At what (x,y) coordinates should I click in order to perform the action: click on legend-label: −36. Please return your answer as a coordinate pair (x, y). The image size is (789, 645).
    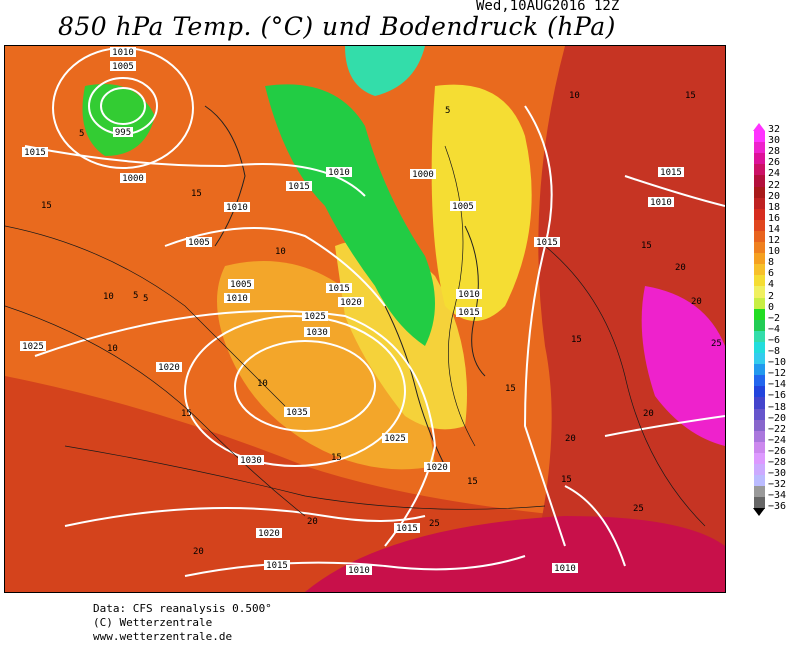
    Looking at the image, I should click on (777, 507).